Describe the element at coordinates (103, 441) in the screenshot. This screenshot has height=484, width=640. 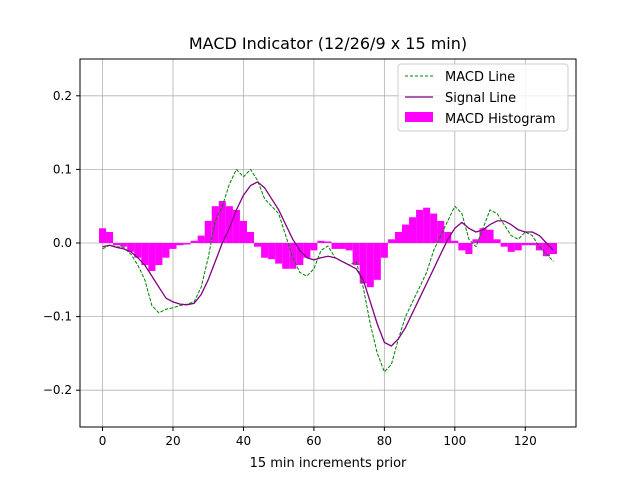
I see `x-tick-label: 0` at that location.